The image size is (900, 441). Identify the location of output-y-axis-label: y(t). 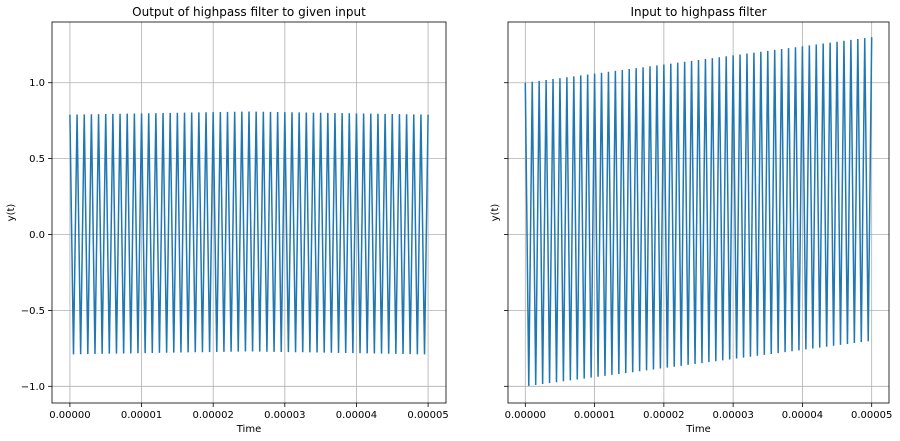
(11, 213).